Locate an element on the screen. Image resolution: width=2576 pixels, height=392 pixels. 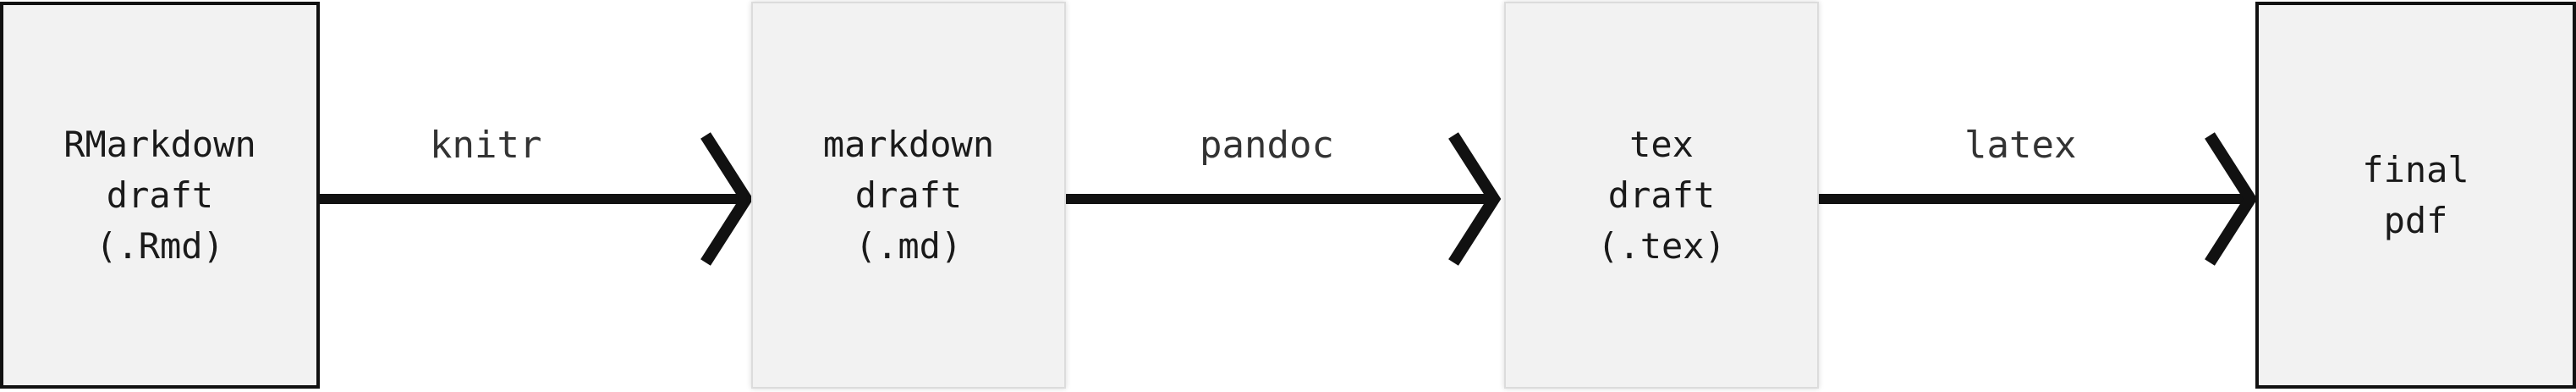
node-label-line: final is located at coordinates (2416, 169).